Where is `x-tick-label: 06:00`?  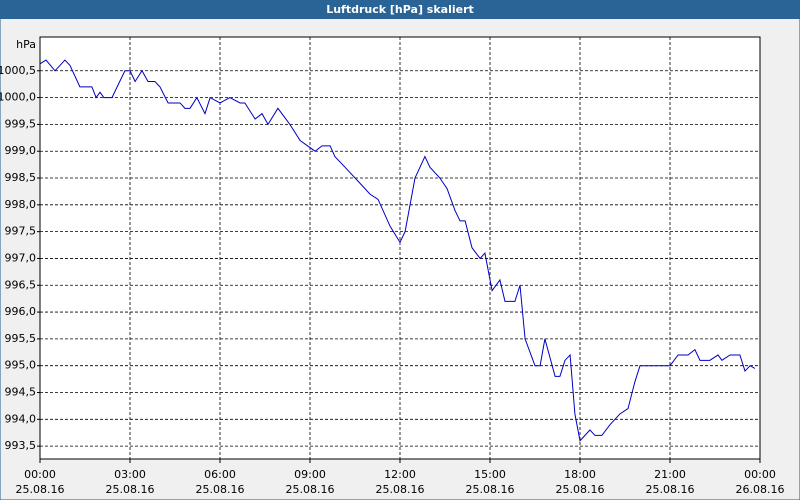 x-tick-label: 06:00 is located at coordinates (220, 474).